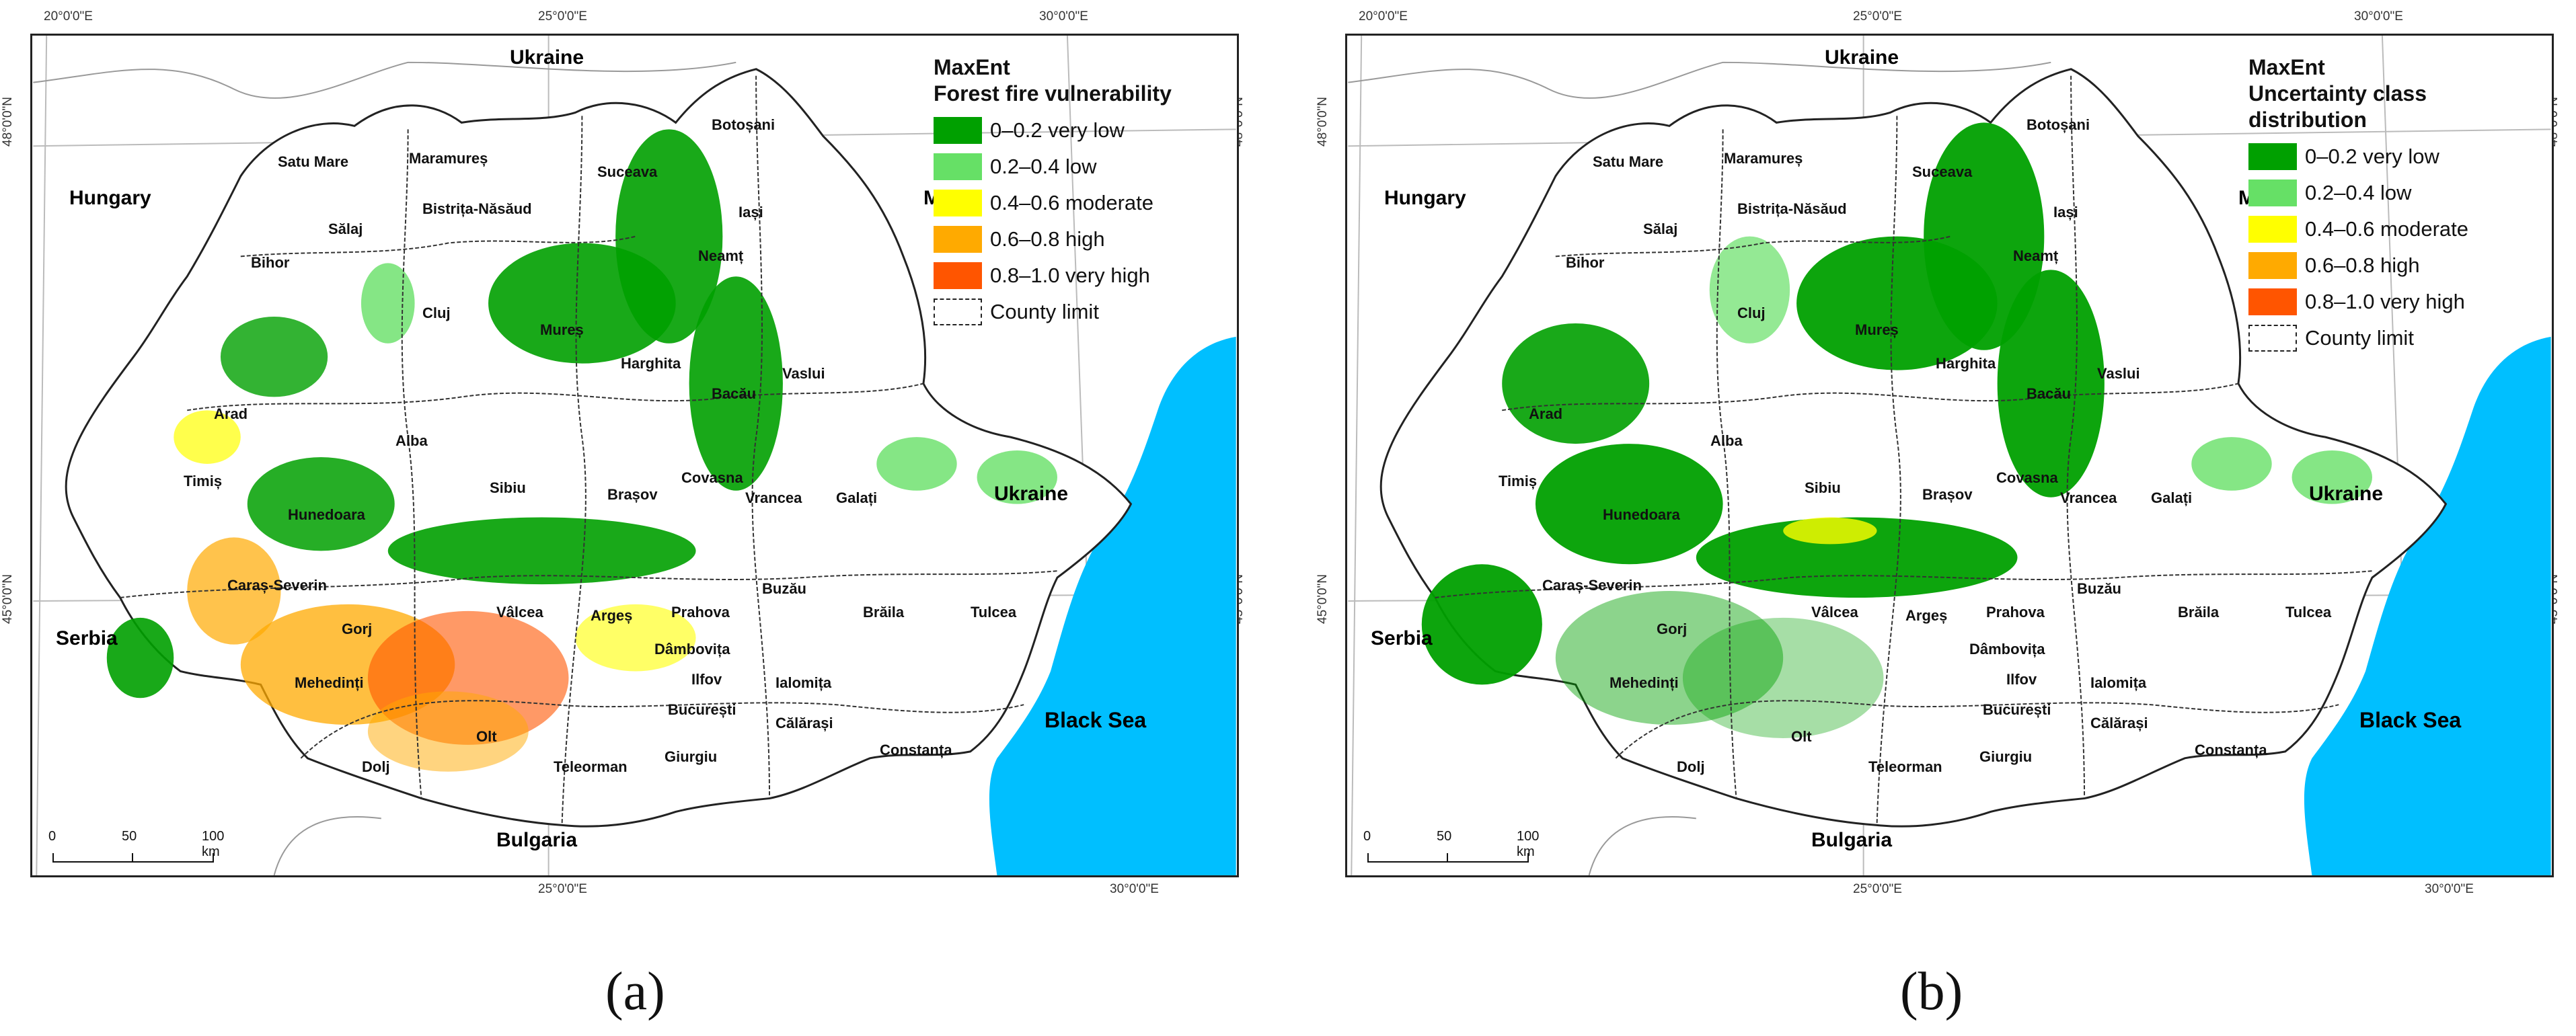  I want to click on coord-label-left-48n: 48°0'0"N, so click(1322, 122).